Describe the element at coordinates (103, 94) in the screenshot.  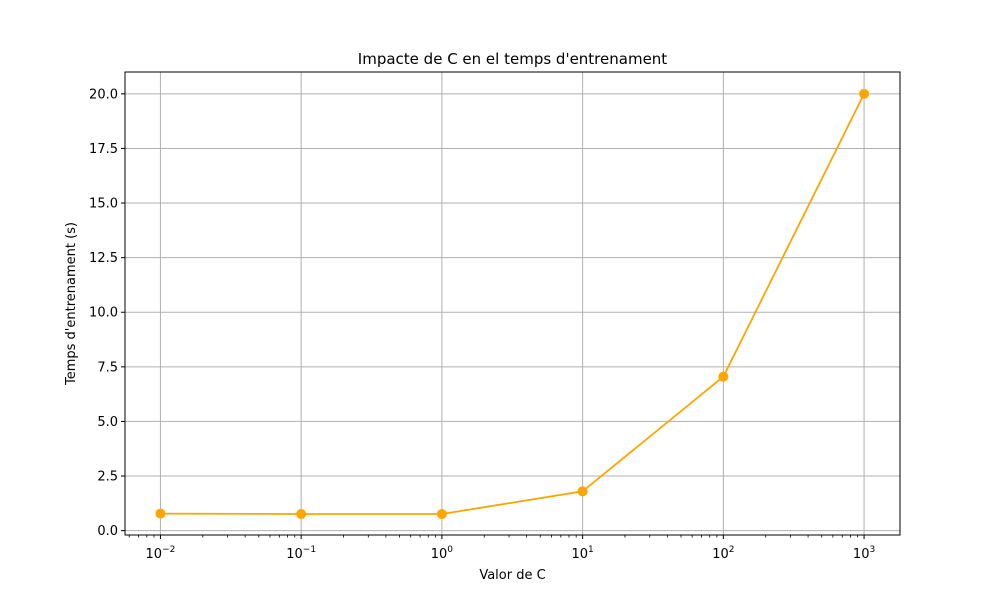
I see `y-tick-label: 20.0` at that location.